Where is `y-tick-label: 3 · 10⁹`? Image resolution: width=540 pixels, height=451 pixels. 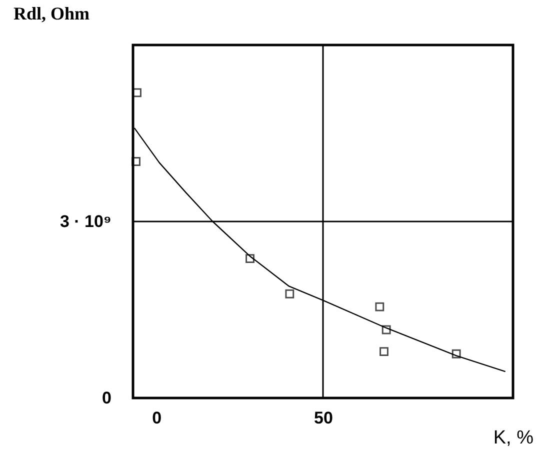
y-tick-label: 3 · 10⁹ is located at coordinates (86, 221).